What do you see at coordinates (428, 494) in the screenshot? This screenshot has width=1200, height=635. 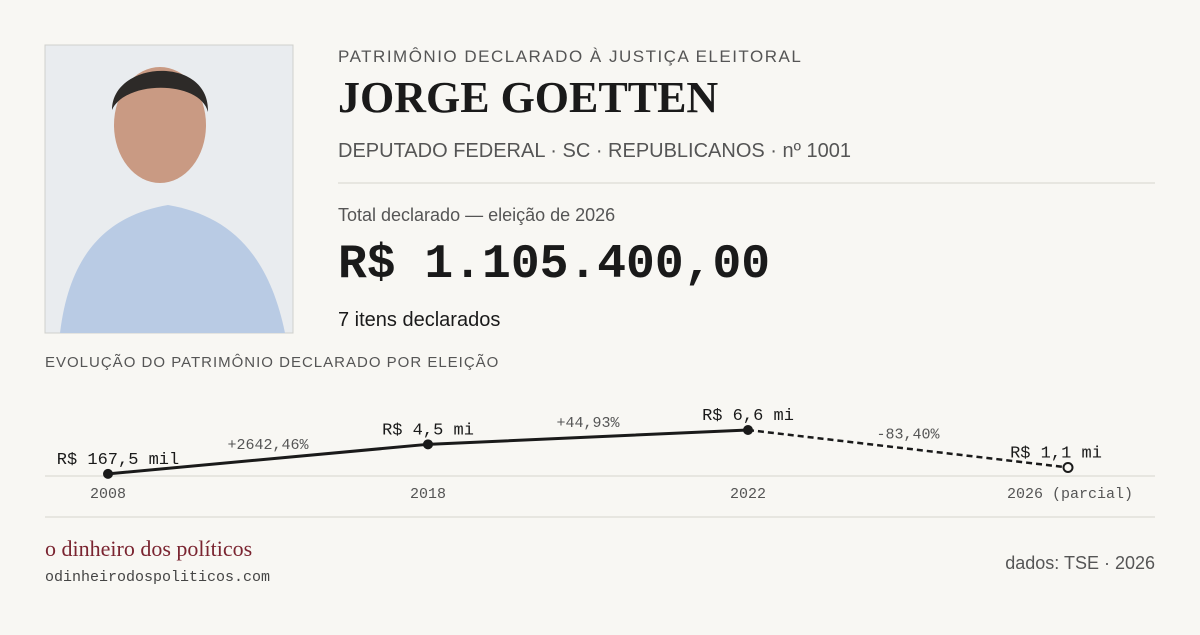 I see `x-tick-label: 2018` at bounding box center [428, 494].